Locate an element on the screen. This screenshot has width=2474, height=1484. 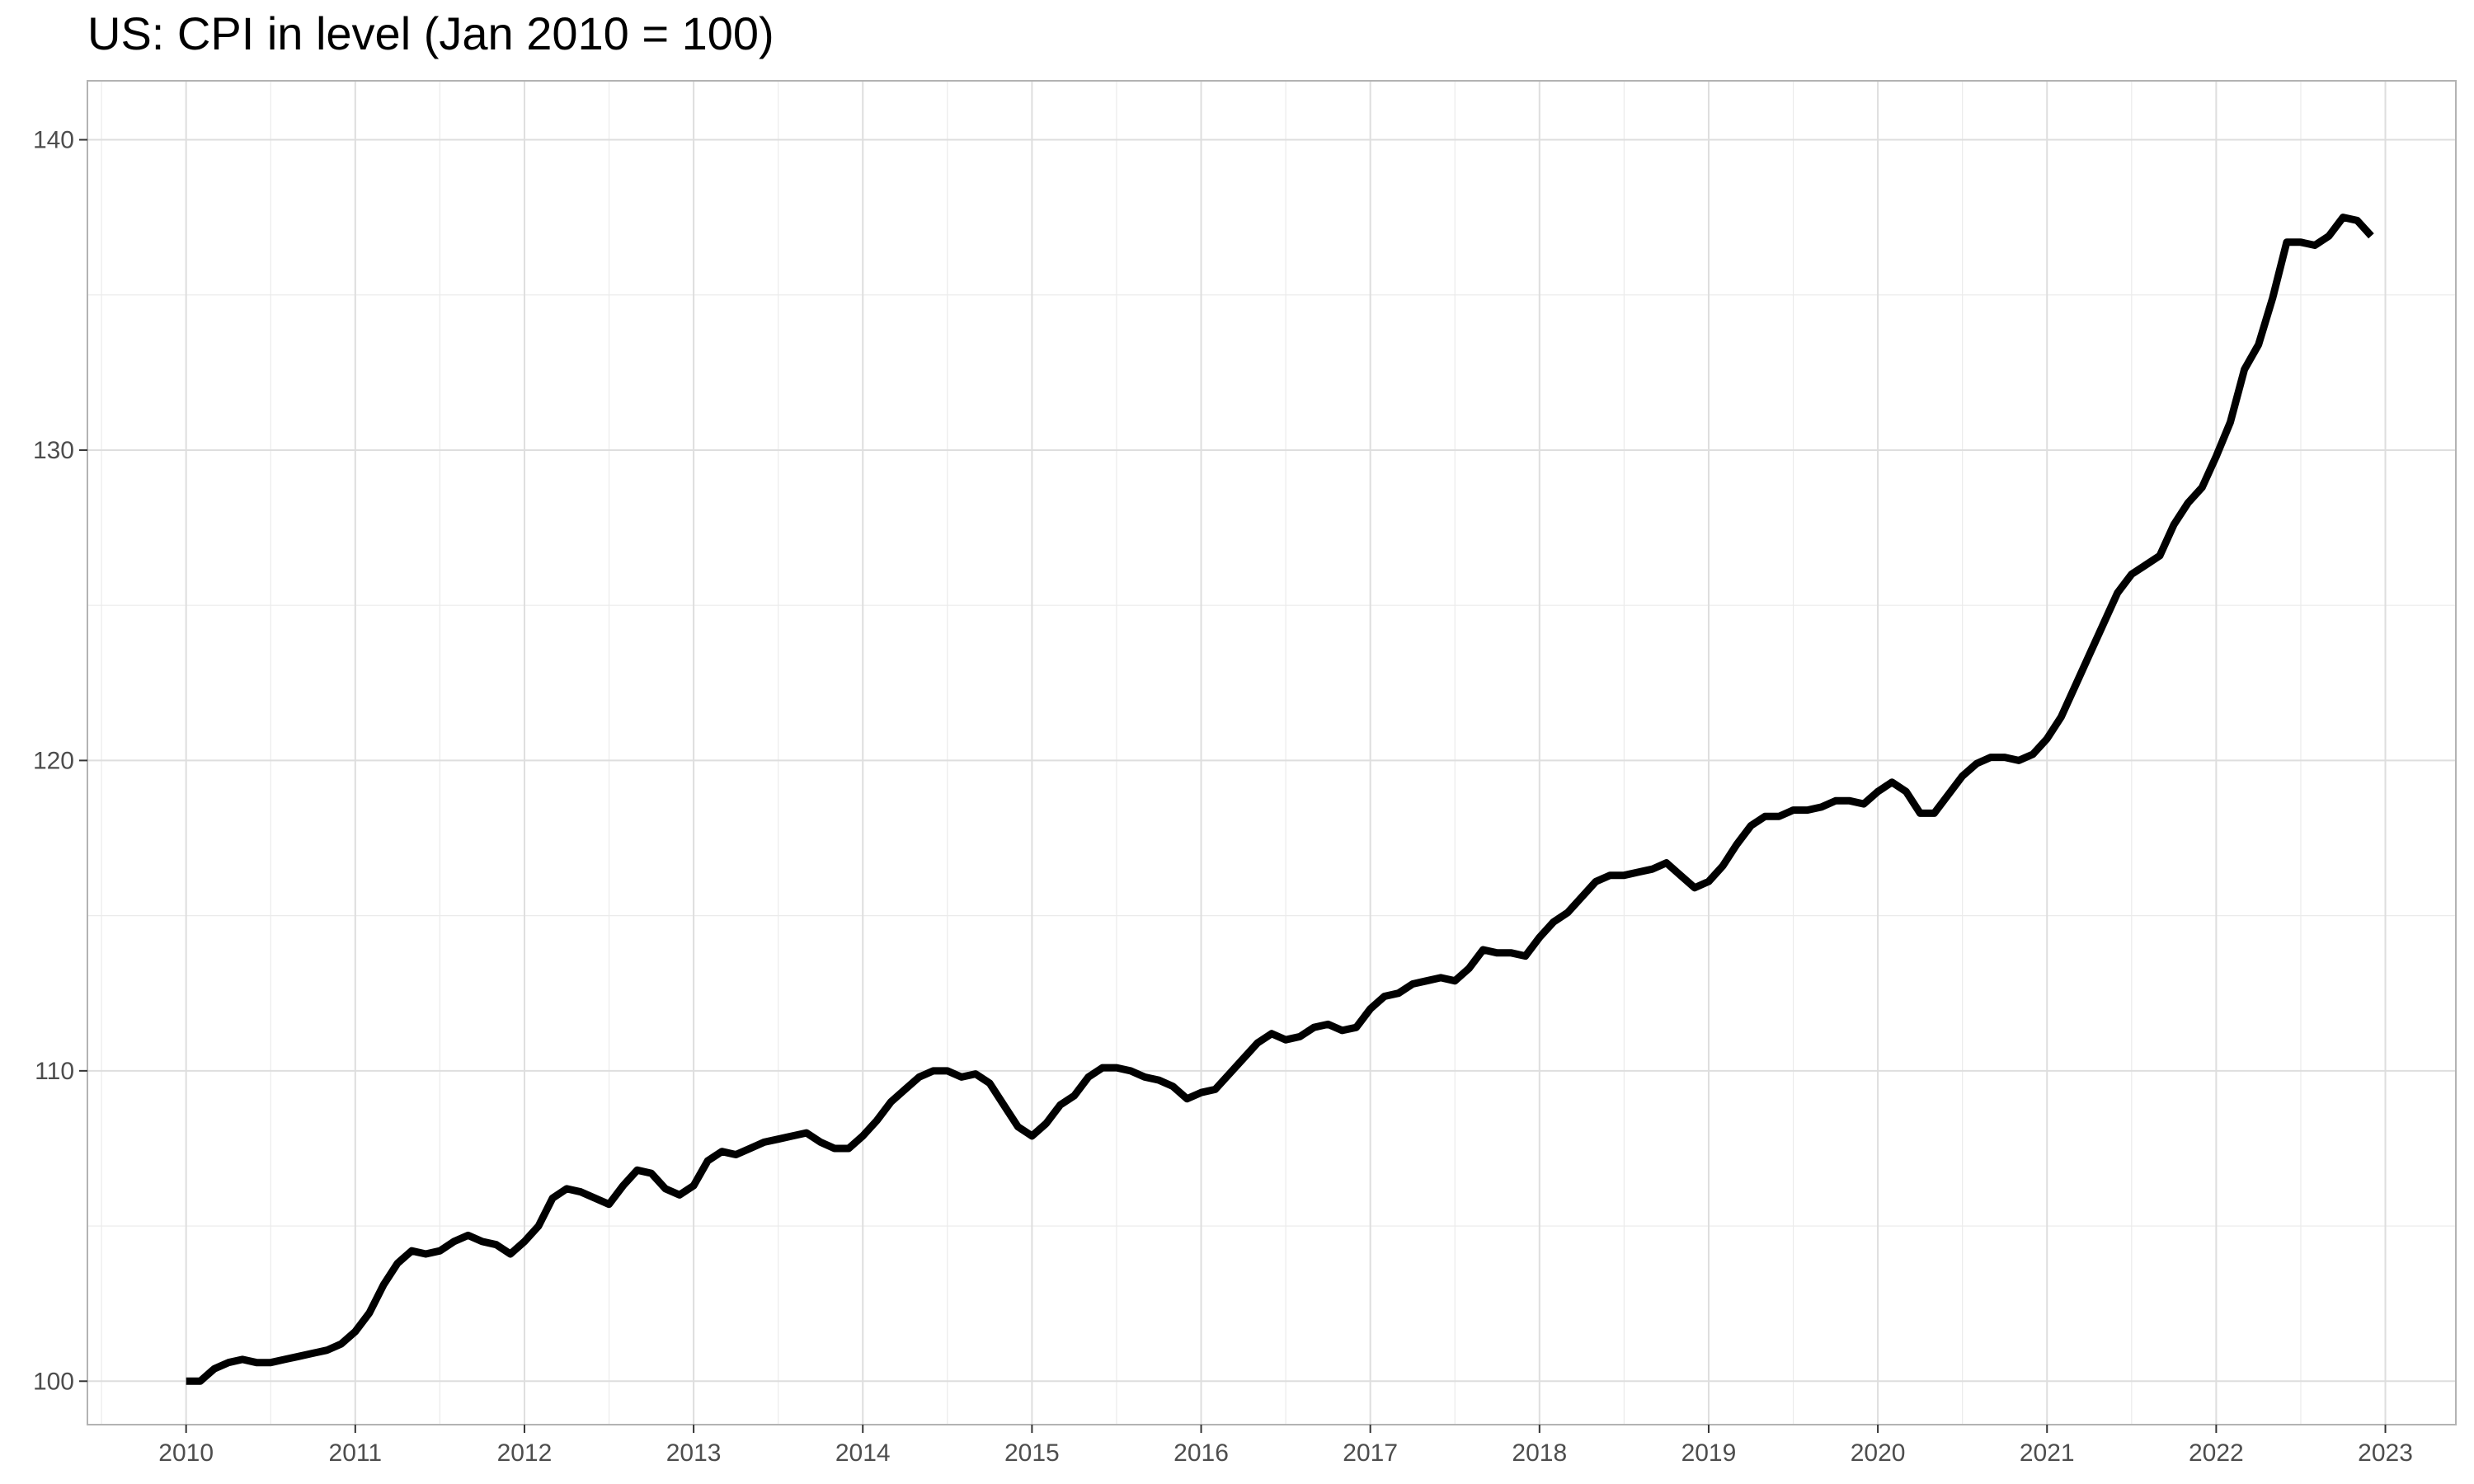
x-tick-label: 2018 is located at coordinates (1539, 1453).